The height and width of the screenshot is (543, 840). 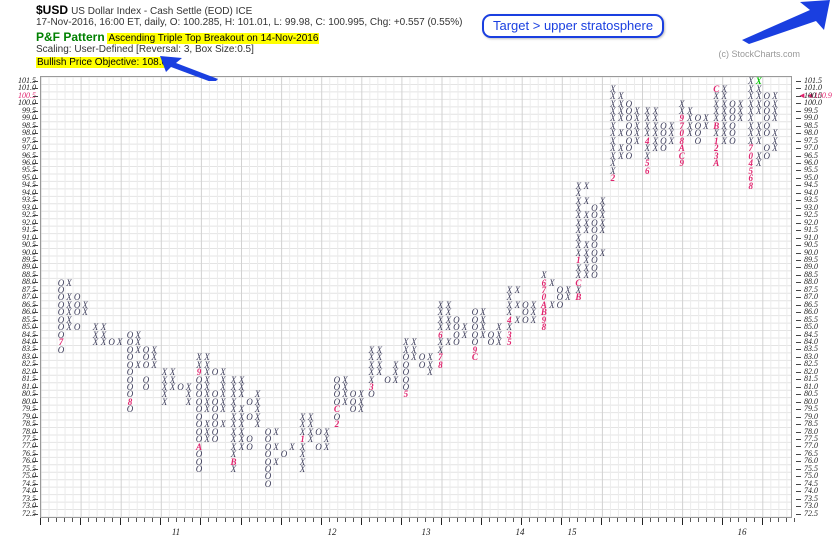 What do you see at coordinates (811, 461) in the screenshot?
I see `y-axis-tick-label: 76.0` at bounding box center [811, 461].